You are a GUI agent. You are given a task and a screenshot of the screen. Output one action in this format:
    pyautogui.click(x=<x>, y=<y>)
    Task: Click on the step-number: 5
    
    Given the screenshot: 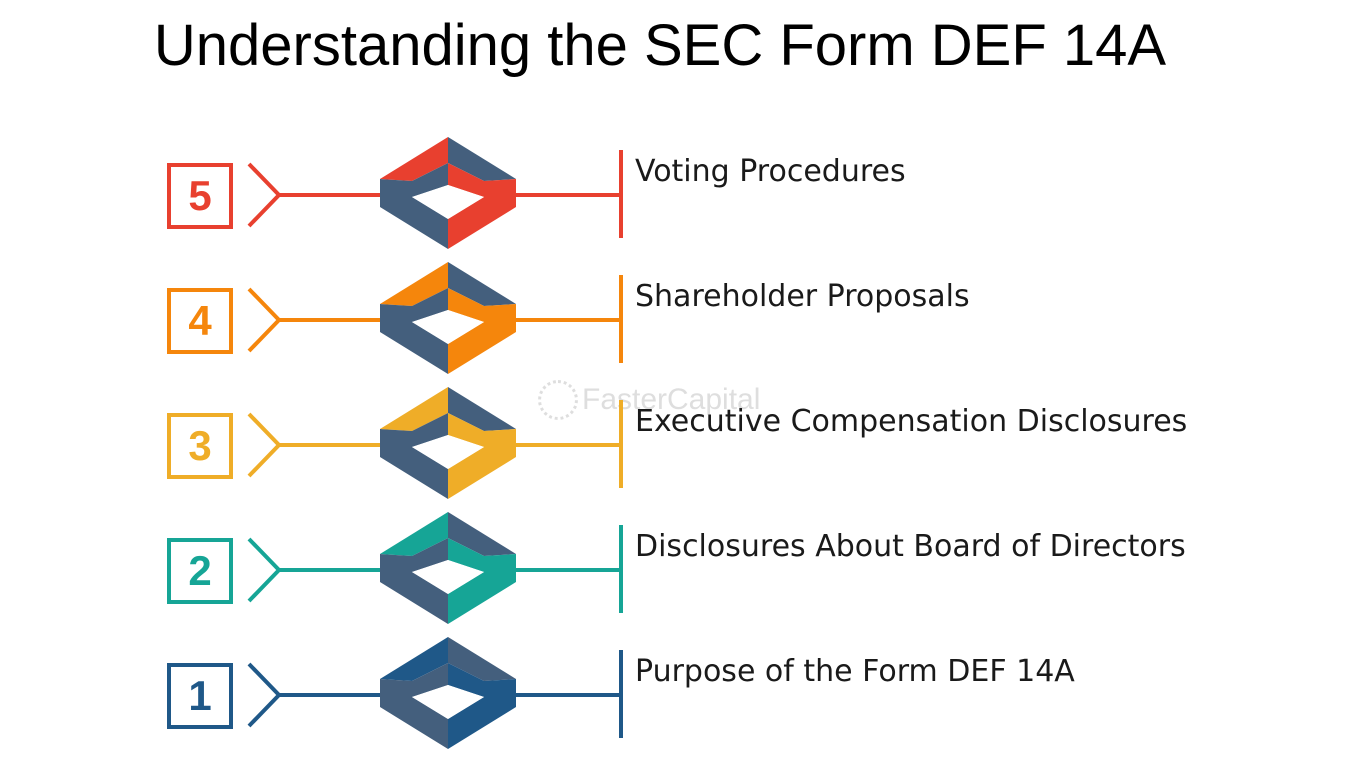 What is the action you would take?
    pyautogui.click(x=199, y=195)
    